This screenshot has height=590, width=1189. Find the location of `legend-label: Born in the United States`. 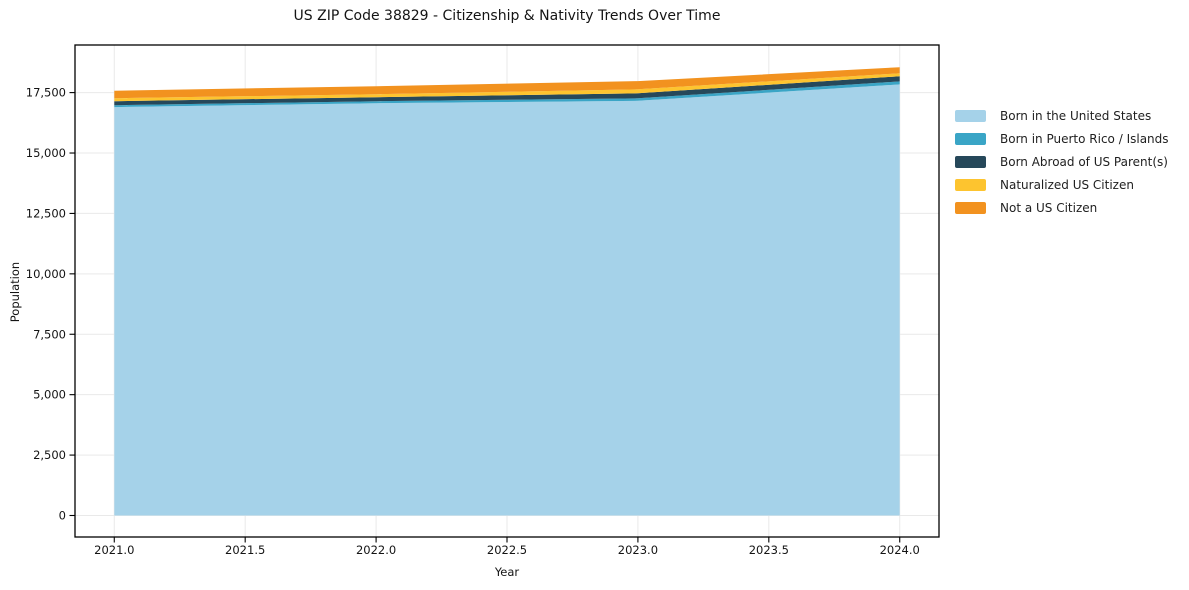

legend-label: Born in the United States is located at coordinates (1076, 115).